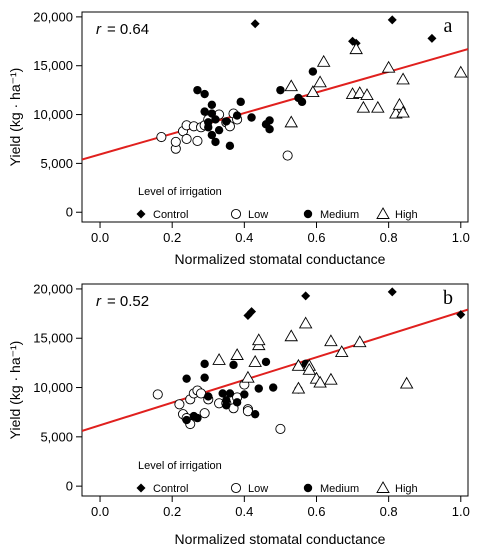 Image resolution: width=485 pixels, height=550 pixels. Describe the element at coordinates (406, 489) in the screenshot. I see `legend-label-high: High` at that location.